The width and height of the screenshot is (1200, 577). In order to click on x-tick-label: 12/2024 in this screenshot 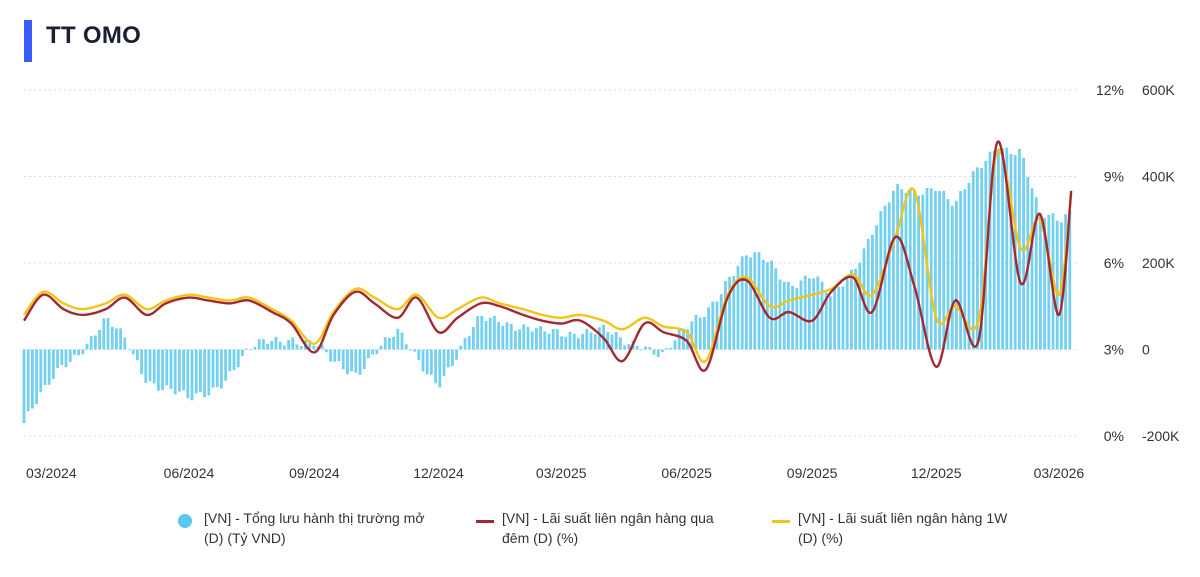, I will do `click(438, 473)`.